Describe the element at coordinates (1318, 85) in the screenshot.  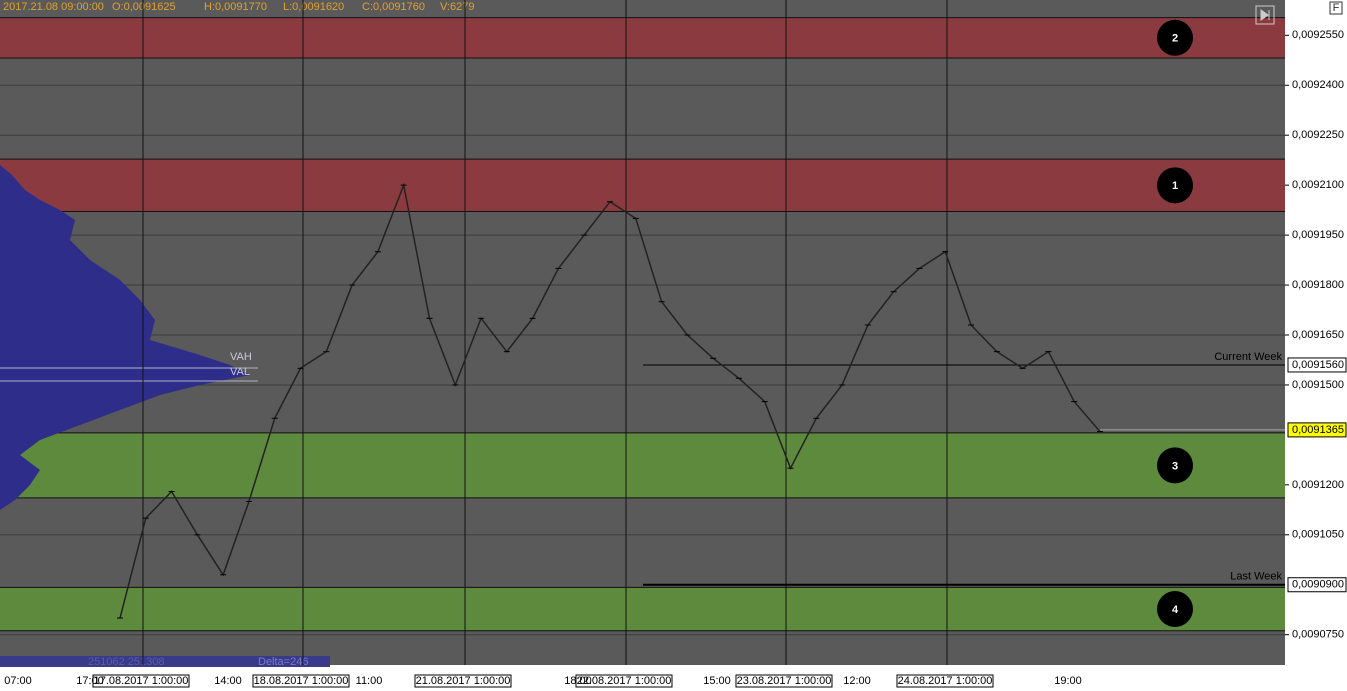
I see `y-tick-label: 0,0092400` at that location.